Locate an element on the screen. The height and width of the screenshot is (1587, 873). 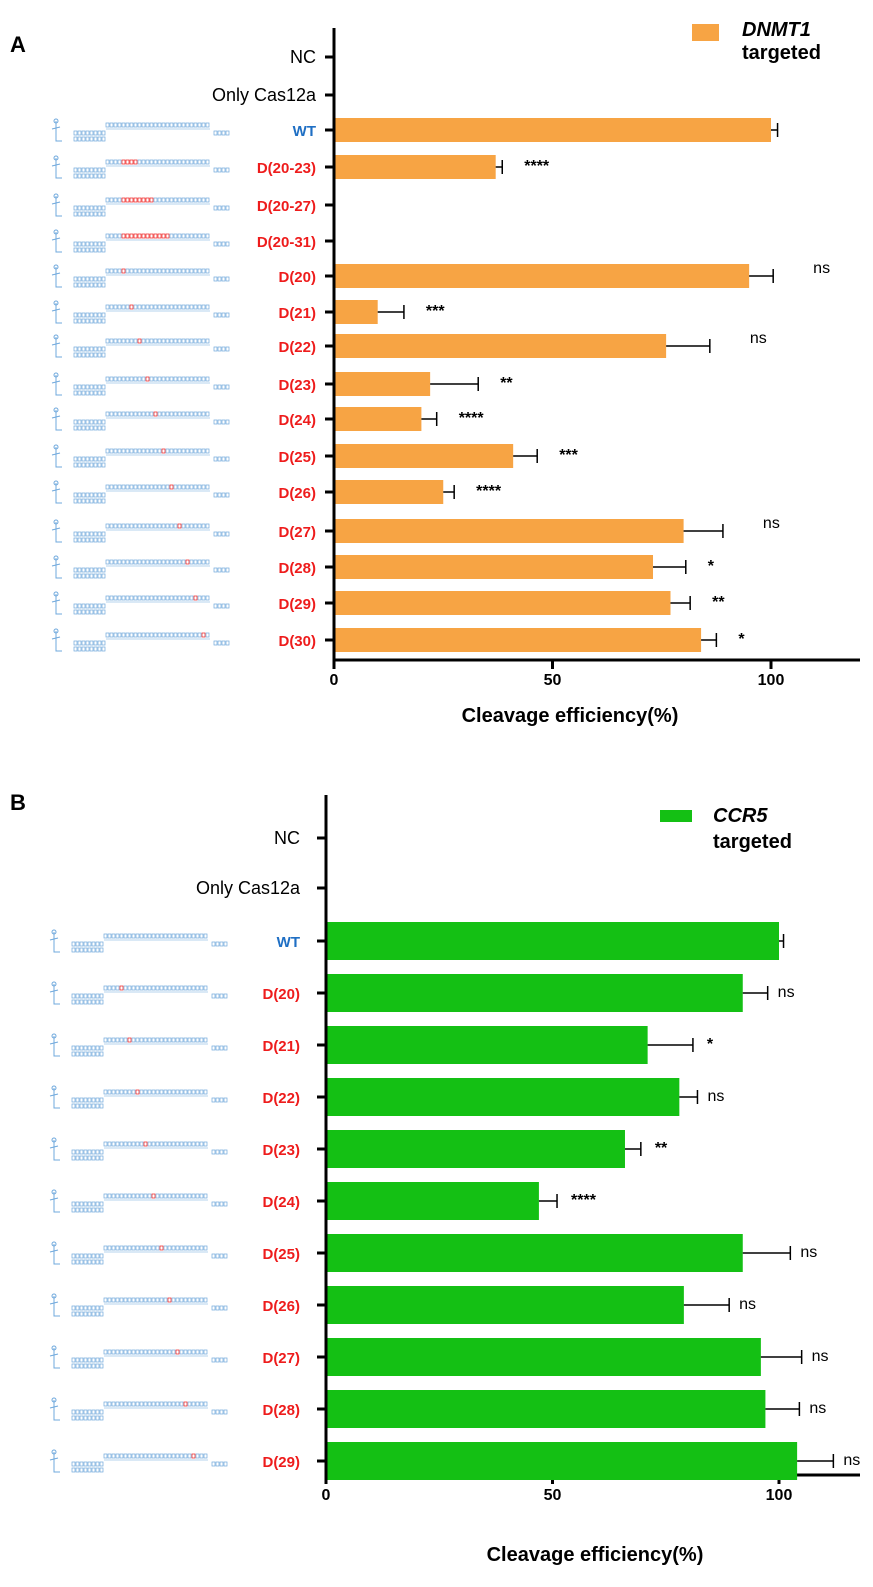
category-label: NC is located at coordinates (287, 838).